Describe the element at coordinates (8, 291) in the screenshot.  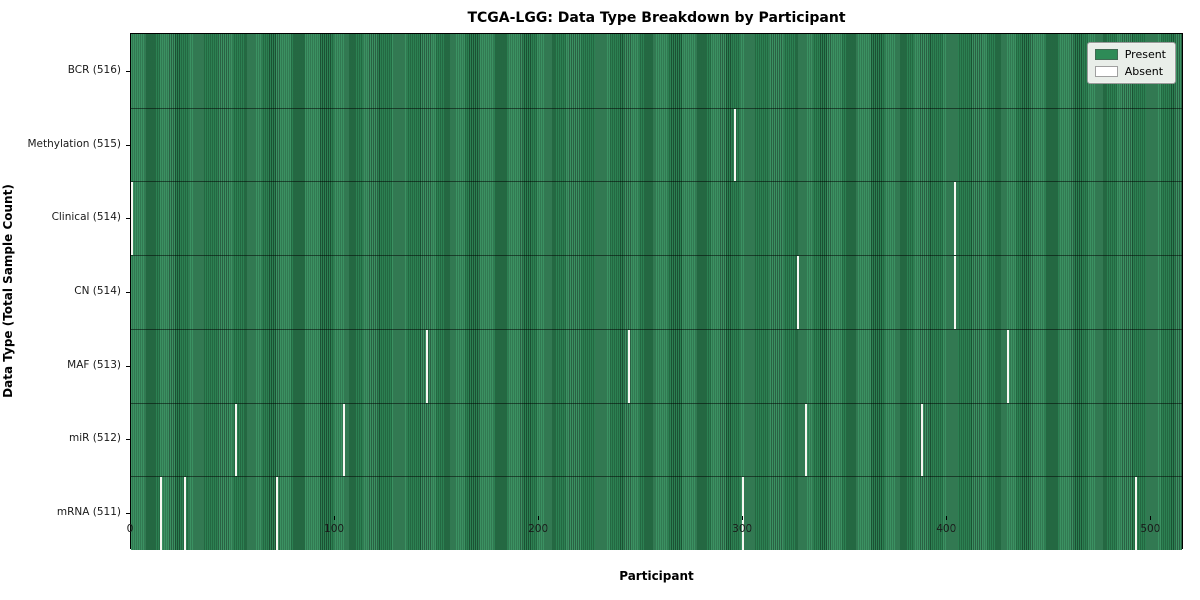
I see `y-axis-label: Data Type (Total Sample Count)` at that location.